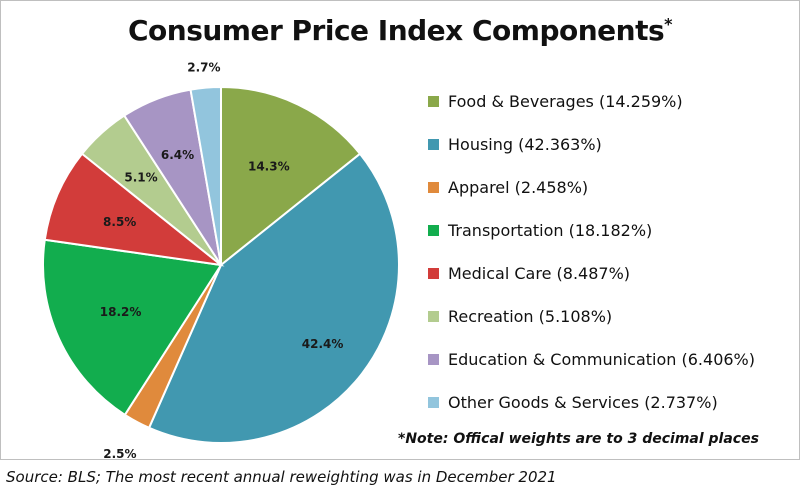 The width and height of the screenshot is (800, 491). Describe the element at coordinates (583, 402) in the screenshot. I see `legend-label-7: Other Goods & Services (2.737%)` at that location.